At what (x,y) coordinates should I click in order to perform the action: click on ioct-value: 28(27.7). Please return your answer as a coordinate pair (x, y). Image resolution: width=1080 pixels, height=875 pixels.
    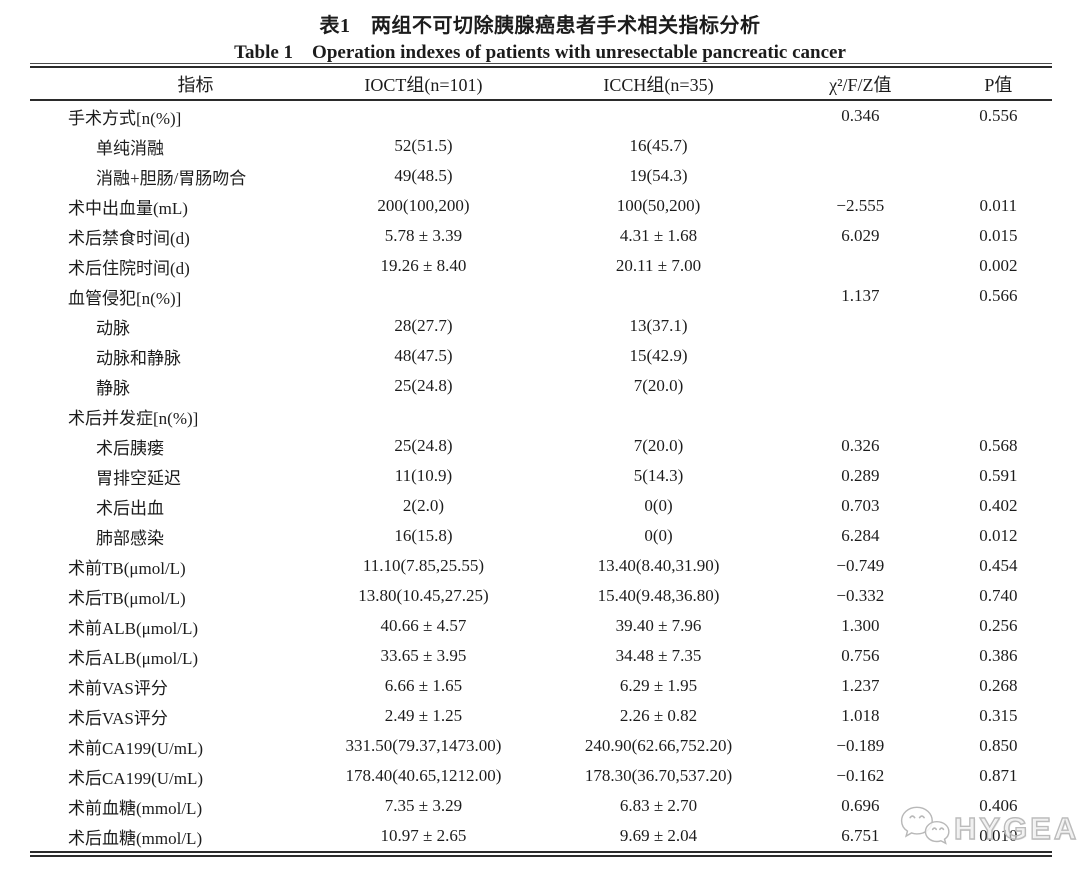
    Looking at the image, I should click on (423, 325).